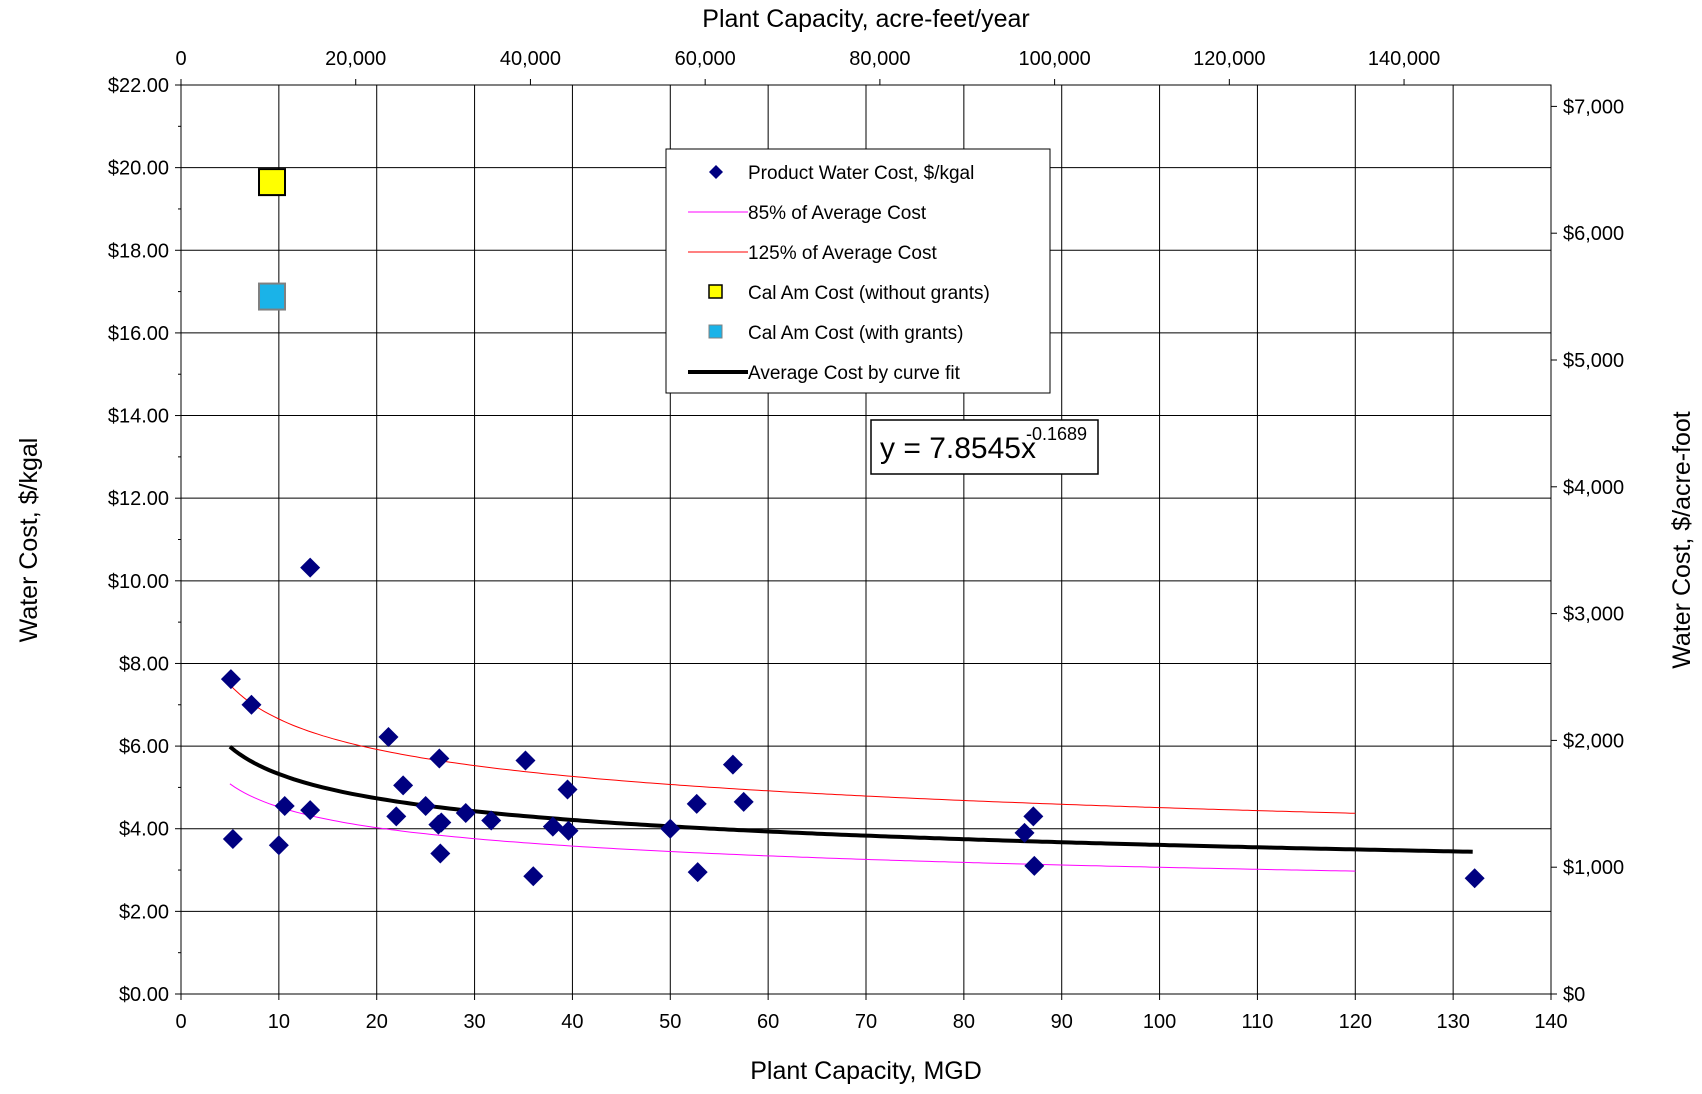  I want to click on data-point-calam-with, so click(272, 296).